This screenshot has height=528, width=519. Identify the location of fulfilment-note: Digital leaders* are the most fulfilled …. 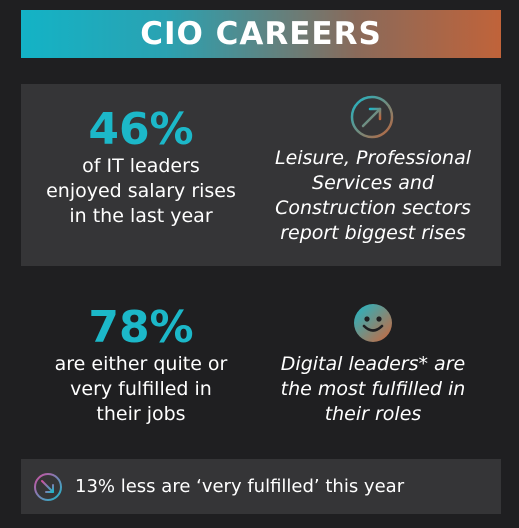
(373, 389).